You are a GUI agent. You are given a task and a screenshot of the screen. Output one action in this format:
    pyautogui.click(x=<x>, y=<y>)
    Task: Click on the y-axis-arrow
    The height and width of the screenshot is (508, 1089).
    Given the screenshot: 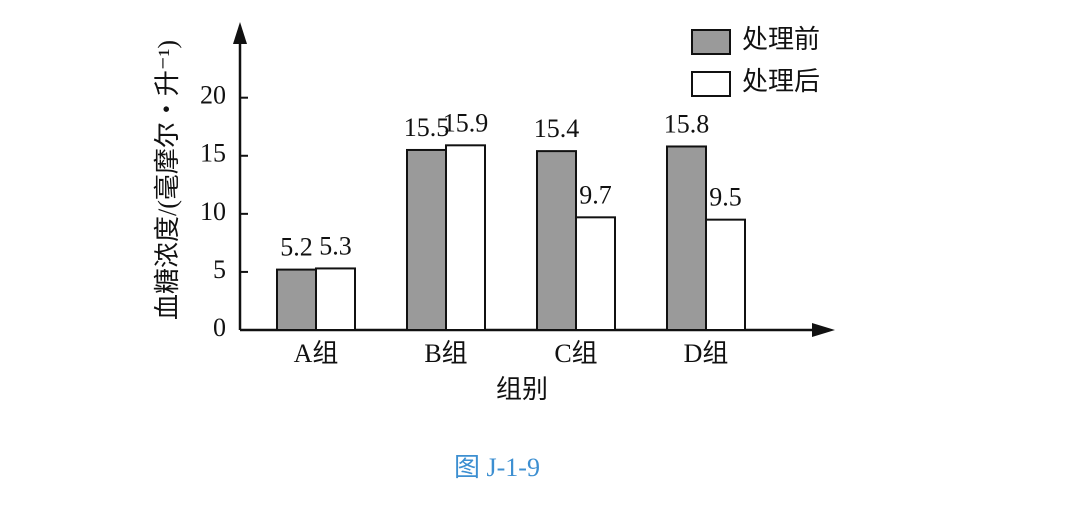 What is the action you would take?
    pyautogui.click(x=240, y=33)
    